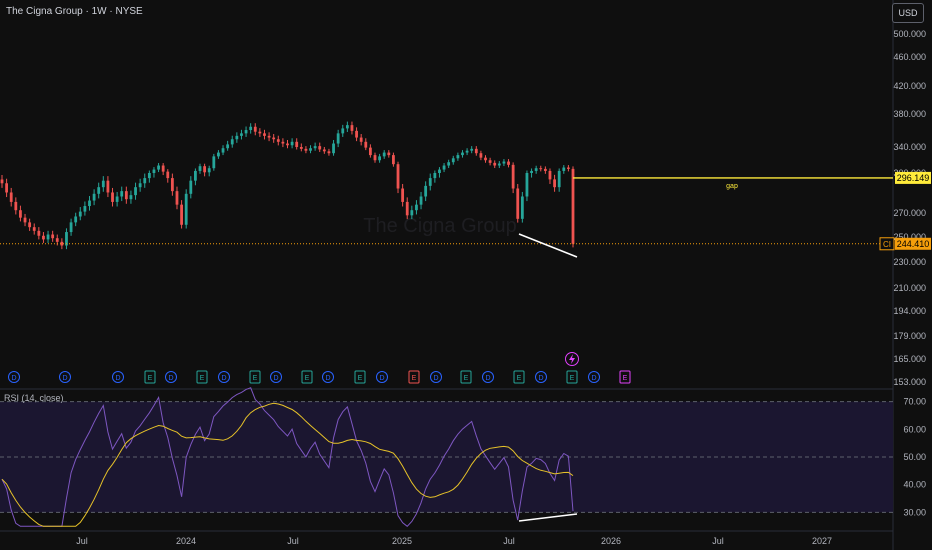  Describe the element at coordinates (732, 186) in the screenshot. I see `gap-label: gap` at that location.